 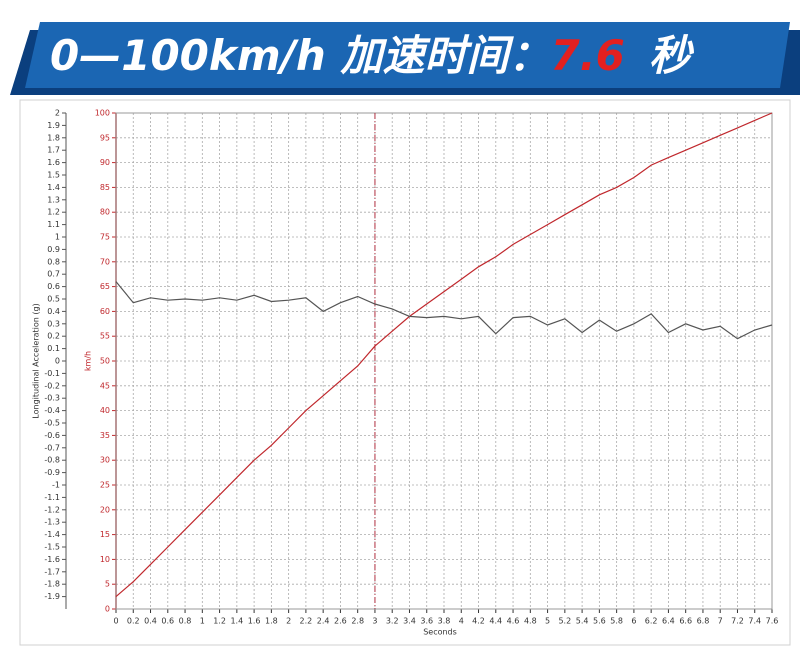 I want to click on x-tick-label: 2, so click(x=288, y=621).